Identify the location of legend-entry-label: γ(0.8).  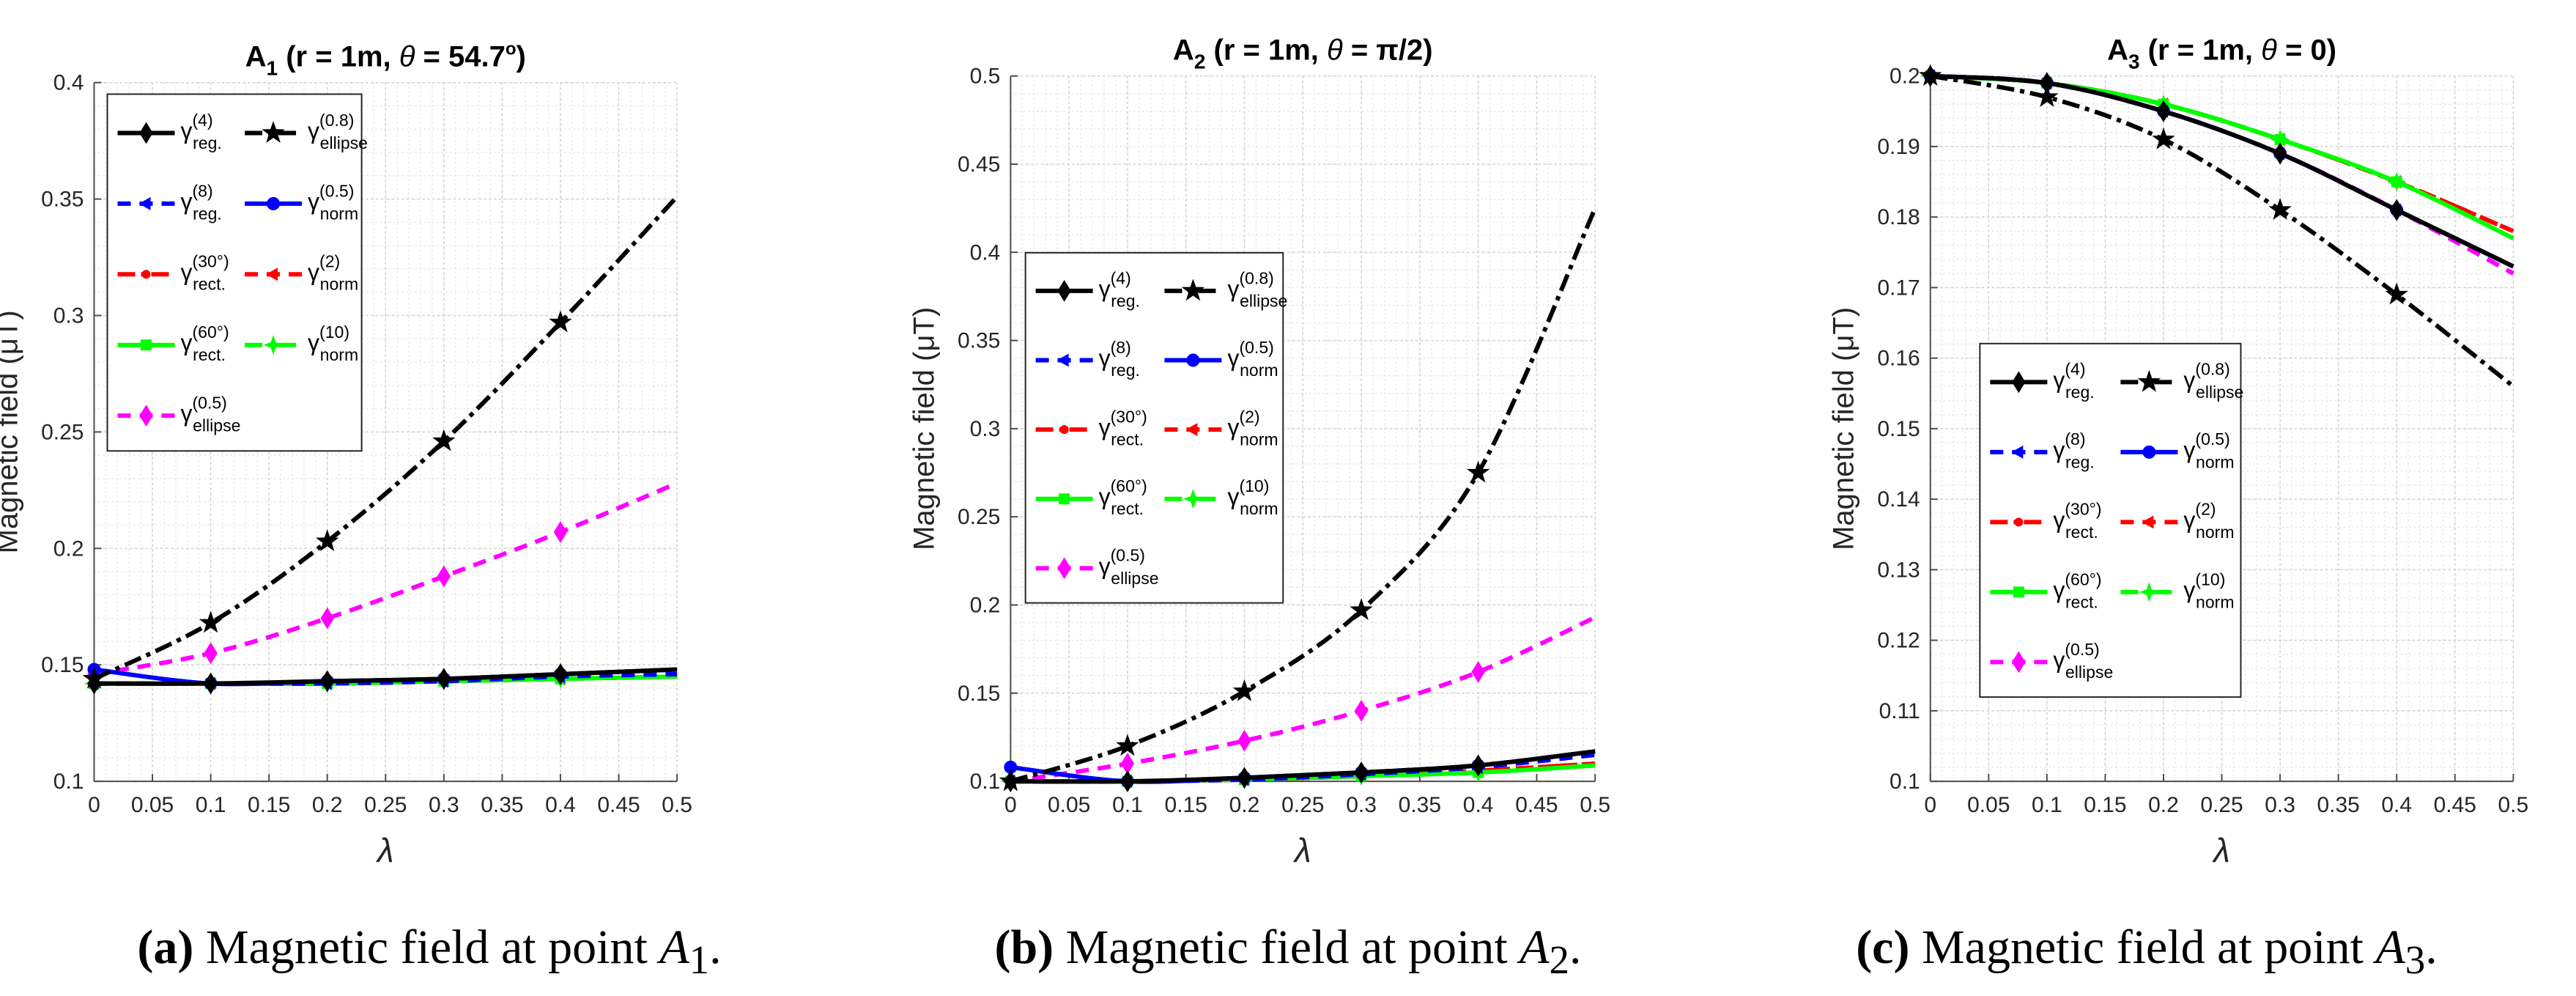
(1250, 285).